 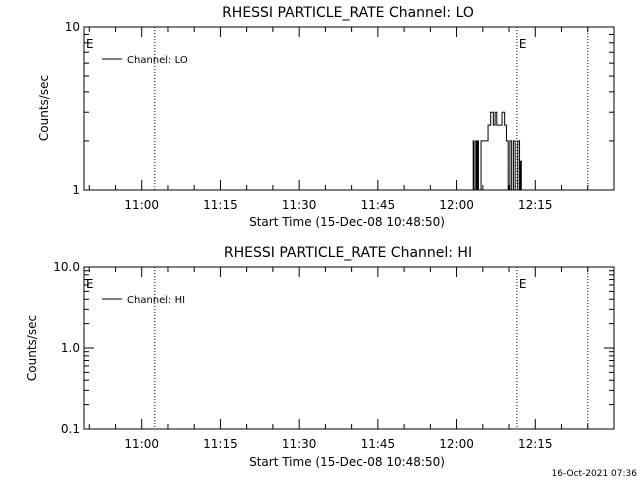 I want to click on y-tick-label: 10.0, so click(x=66, y=267).